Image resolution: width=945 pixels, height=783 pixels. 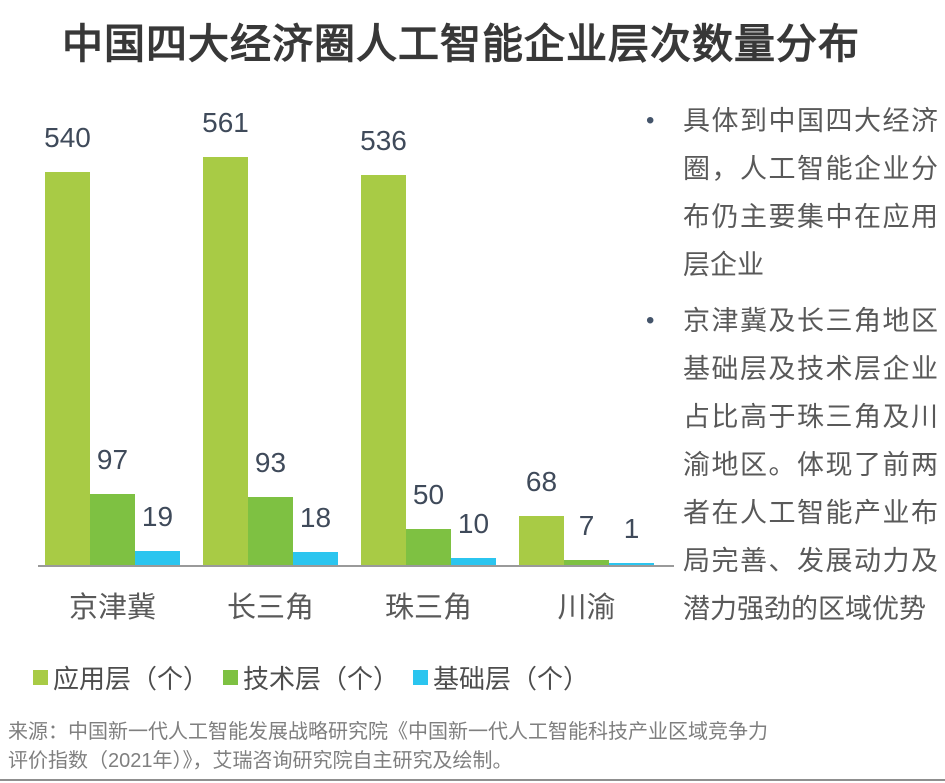 I want to click on category-label-长三角: 长三角, so click(x=270, y=608).